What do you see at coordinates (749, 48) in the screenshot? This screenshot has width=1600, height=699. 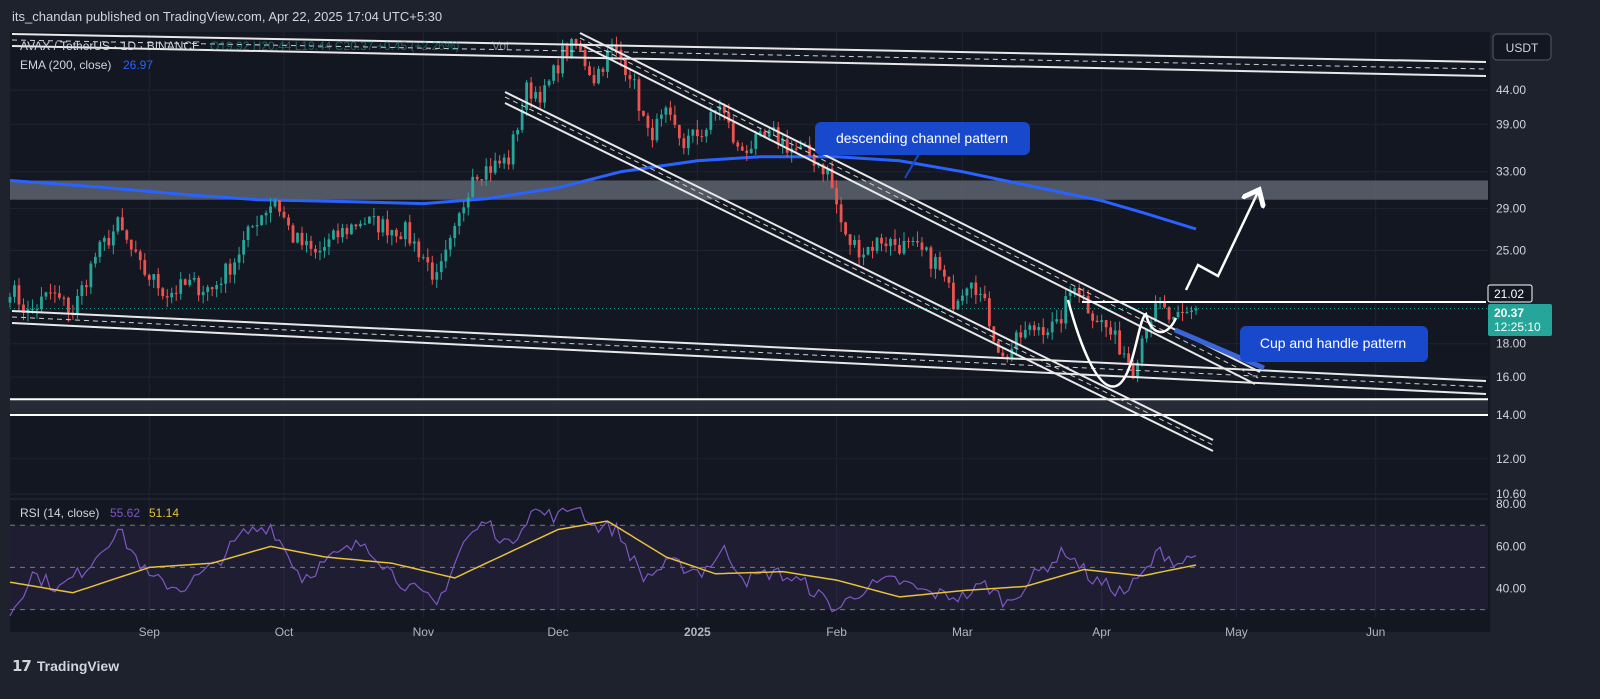 I see `upper-channel-line-top` at bounding box center [749, 48].